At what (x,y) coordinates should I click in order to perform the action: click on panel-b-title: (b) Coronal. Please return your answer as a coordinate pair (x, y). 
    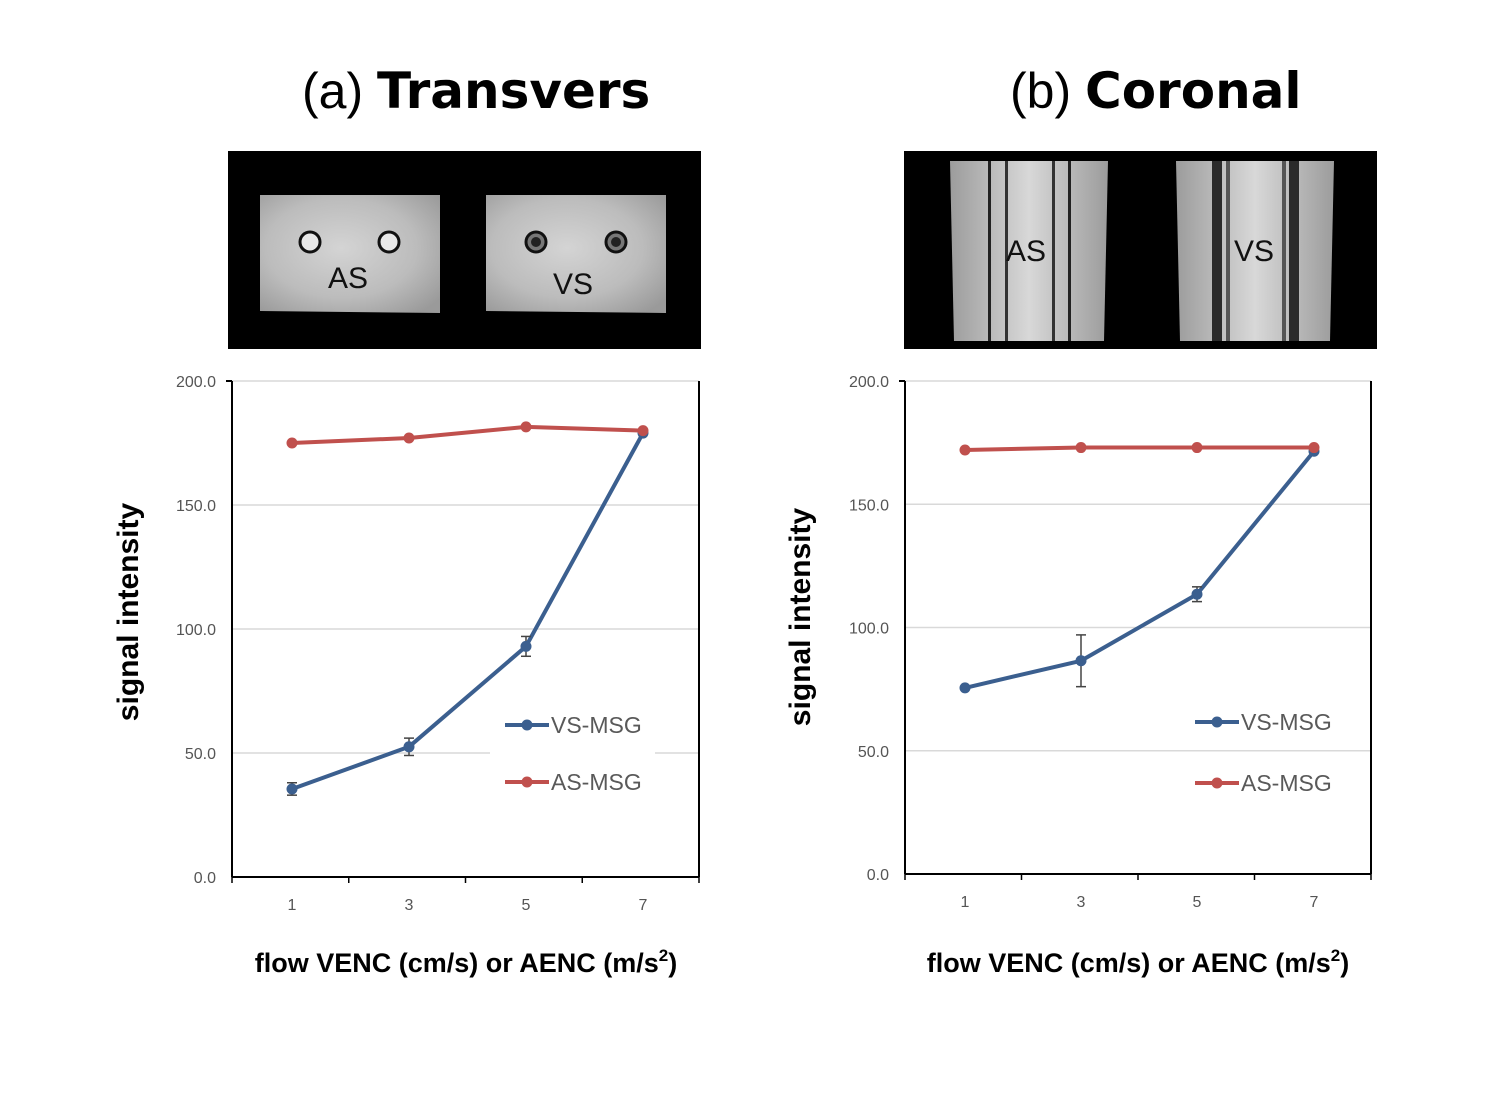
    Looking at the image, I should click on (1156, 91).